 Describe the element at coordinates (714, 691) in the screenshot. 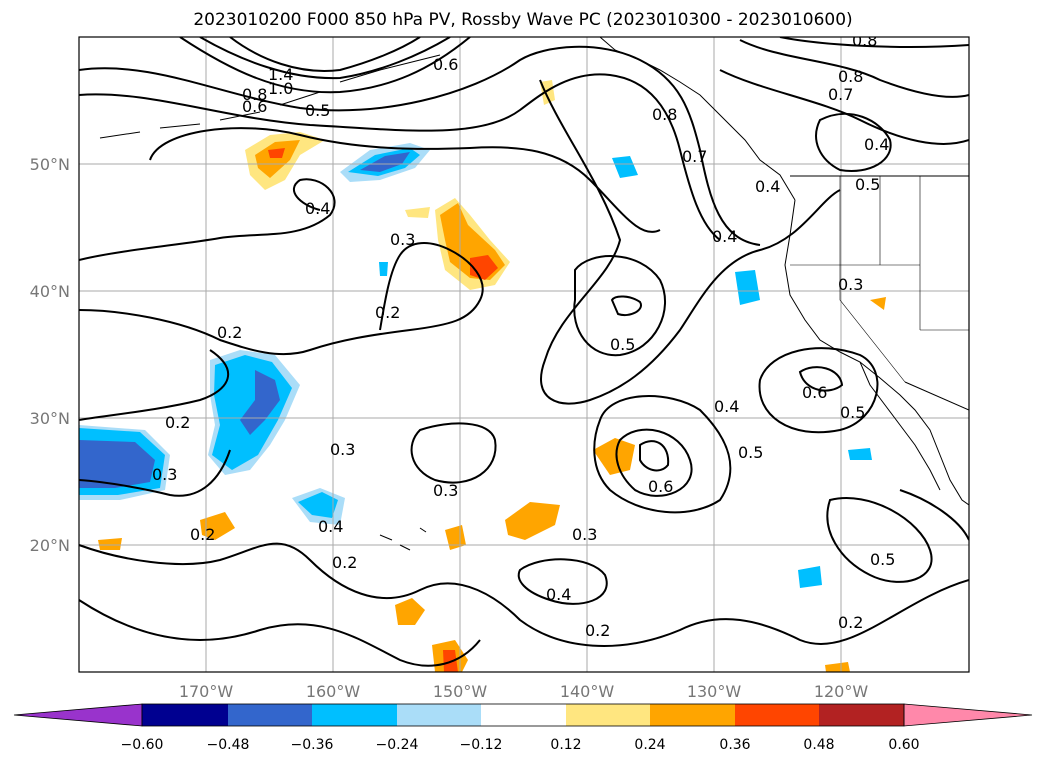

I see `lon-tick-label: 130°W` at that location.